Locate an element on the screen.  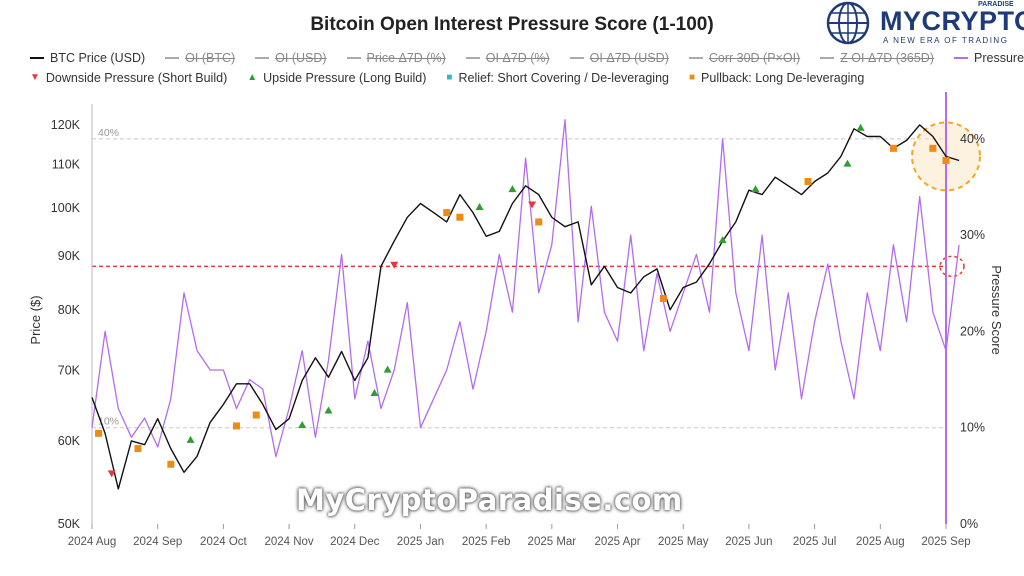
x-tick-label: 2025 Jan is located at coordinates (420, 542).